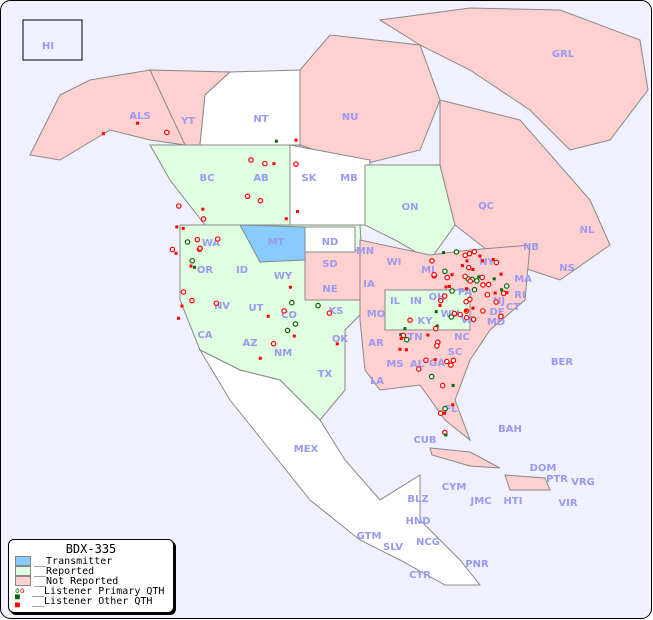  What do you see at coordinates (370, 100) in the screenshot?
I see `land-nunavut` at bounding box center [370, 100].